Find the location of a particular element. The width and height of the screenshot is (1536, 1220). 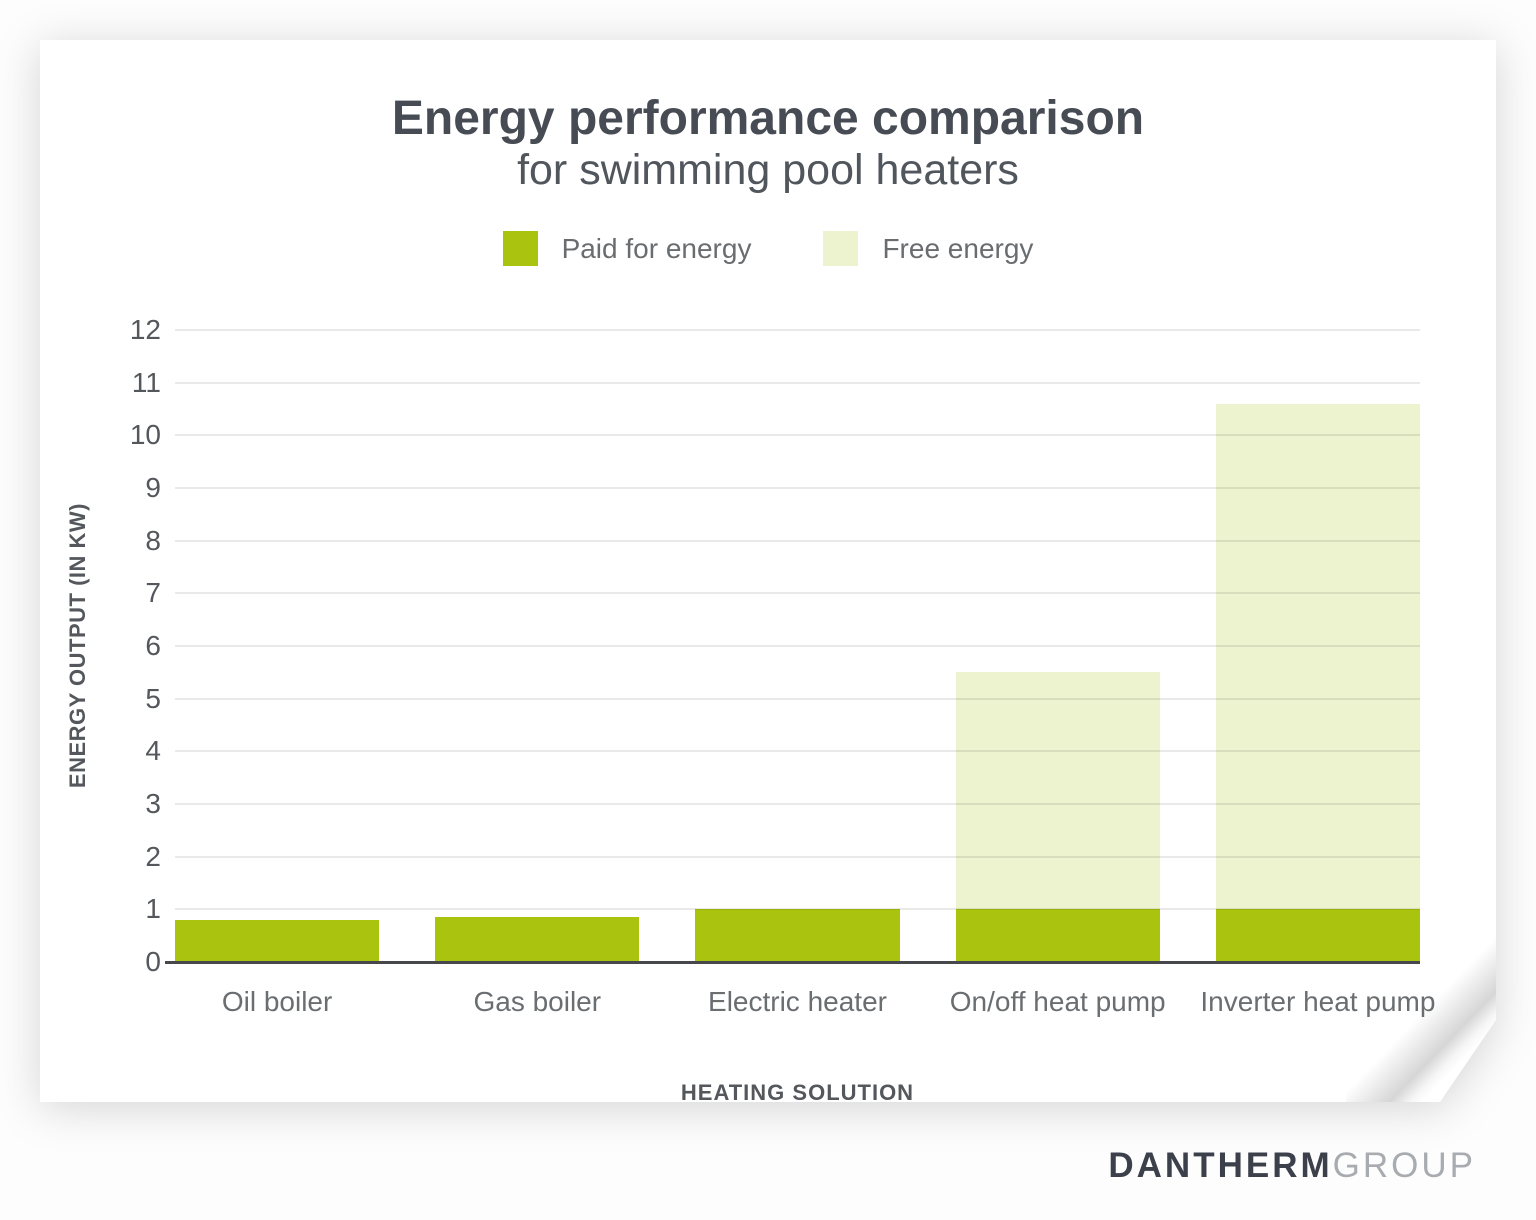

x-category-label: Gas boiler is located at coordinates (537, 1001).